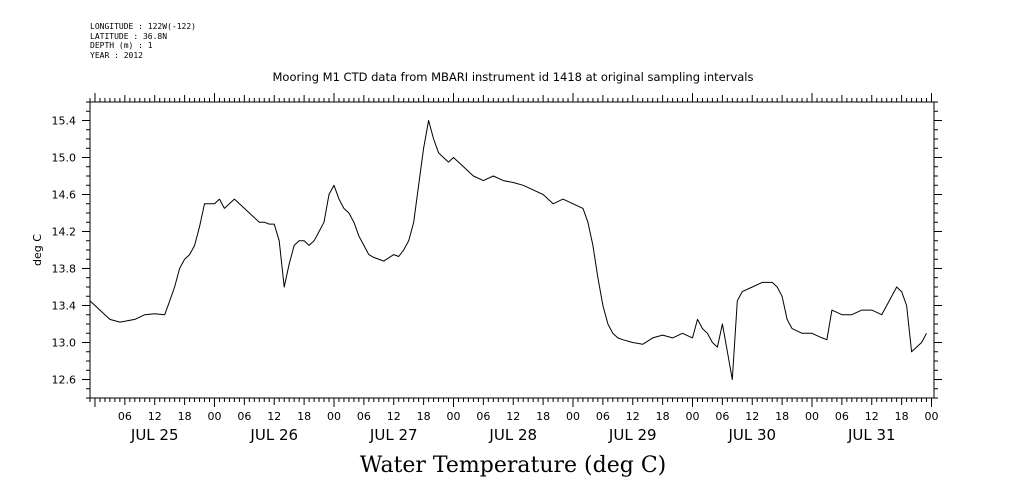  Describe the element at coordinates (513, 465) in the screenshot. I see `x-axis-label: Water Temperature (deg C)` at that location.